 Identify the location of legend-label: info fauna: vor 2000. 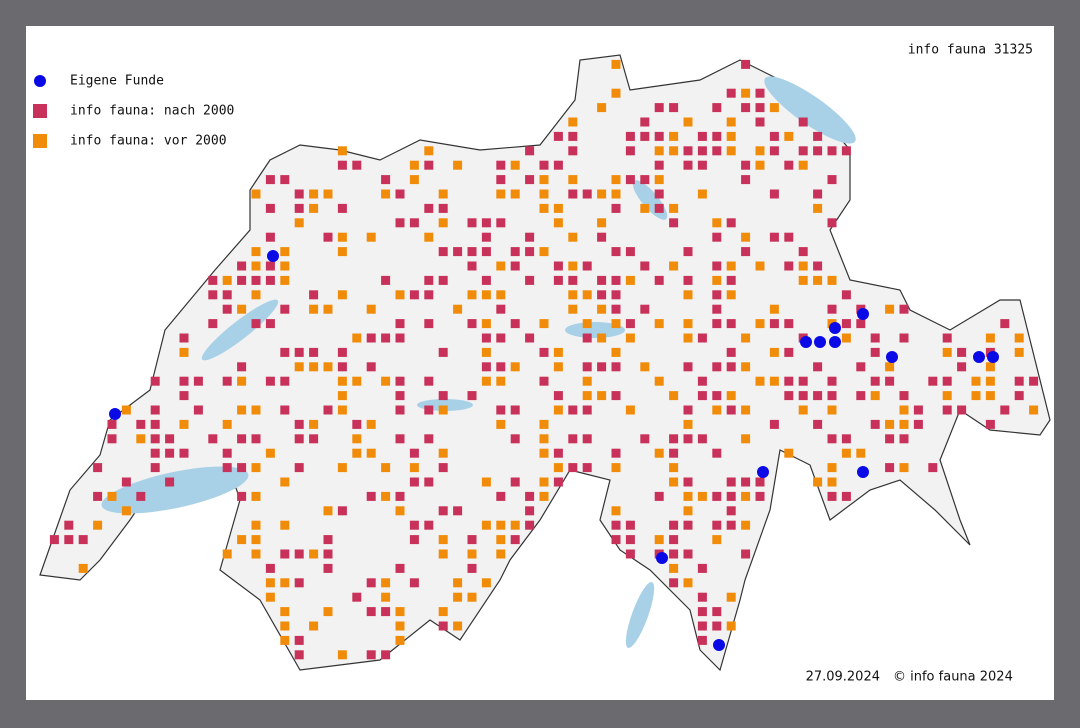
(148, 141).